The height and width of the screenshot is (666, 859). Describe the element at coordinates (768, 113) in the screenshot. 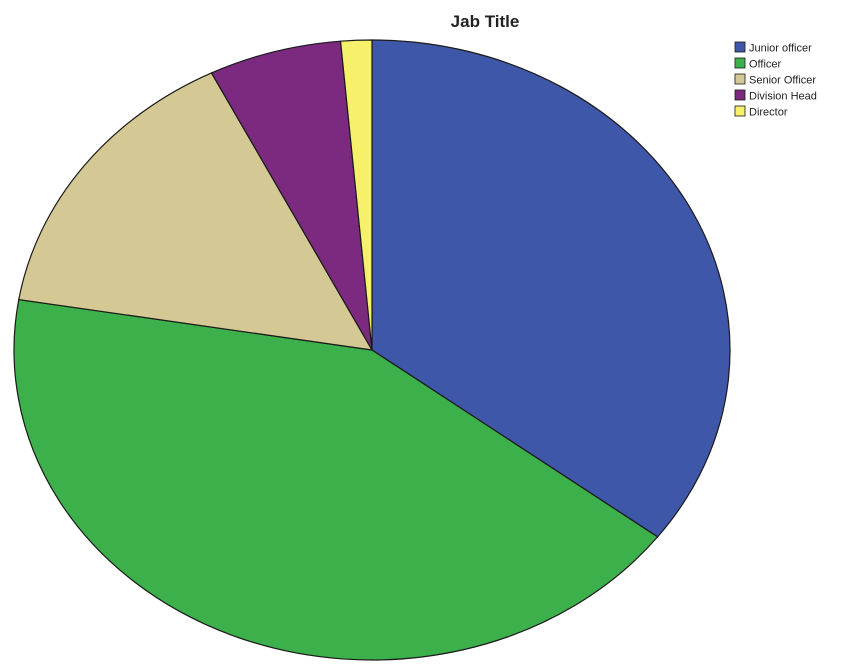

I see `legend-label: Director` at that location.